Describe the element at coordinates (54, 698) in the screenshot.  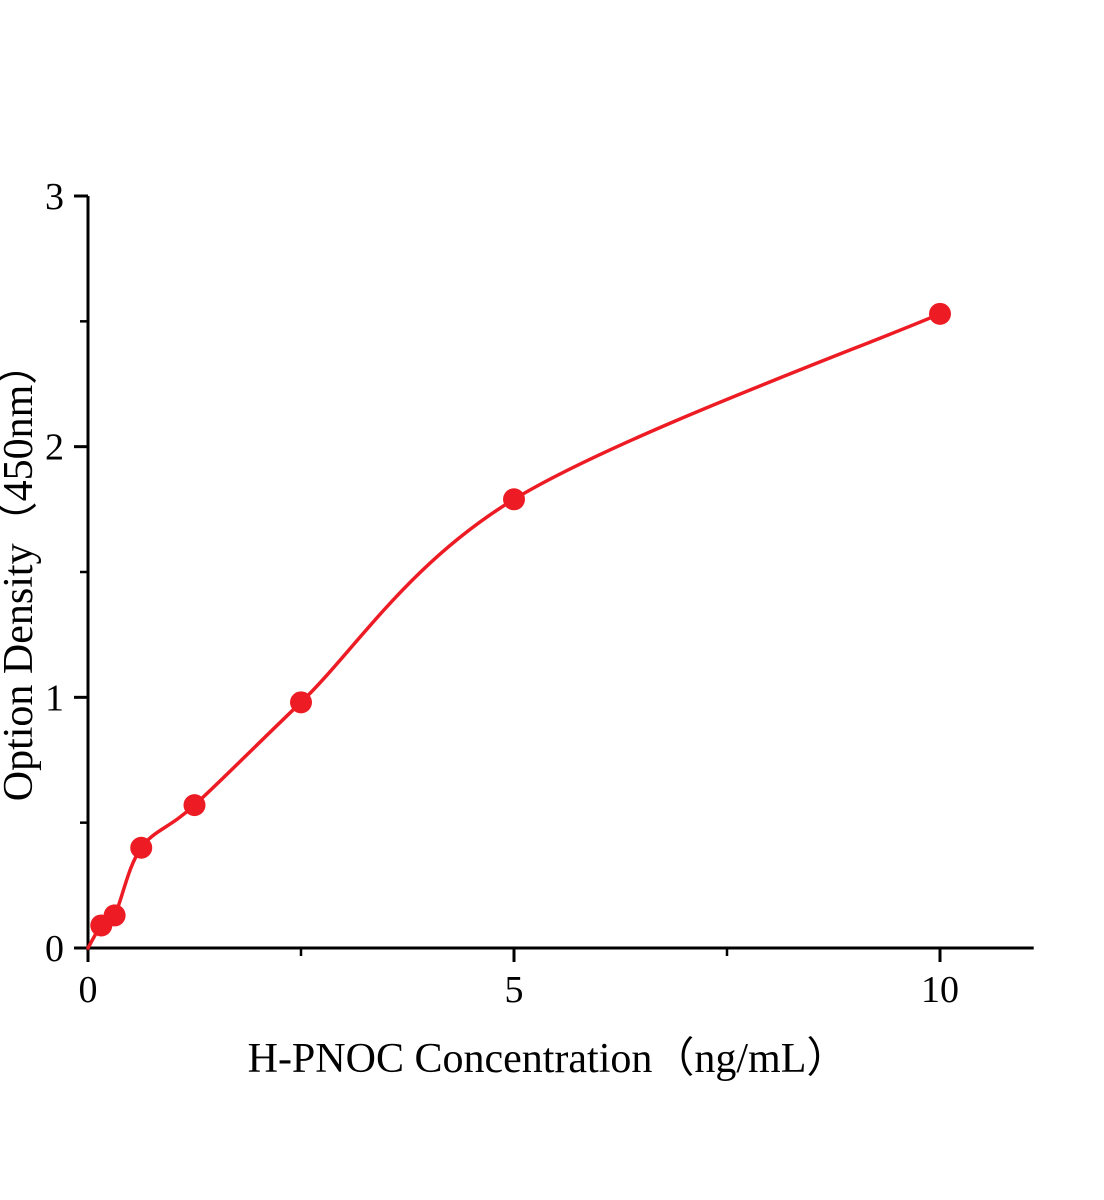
I see `y-tick-label: 1` at that location.